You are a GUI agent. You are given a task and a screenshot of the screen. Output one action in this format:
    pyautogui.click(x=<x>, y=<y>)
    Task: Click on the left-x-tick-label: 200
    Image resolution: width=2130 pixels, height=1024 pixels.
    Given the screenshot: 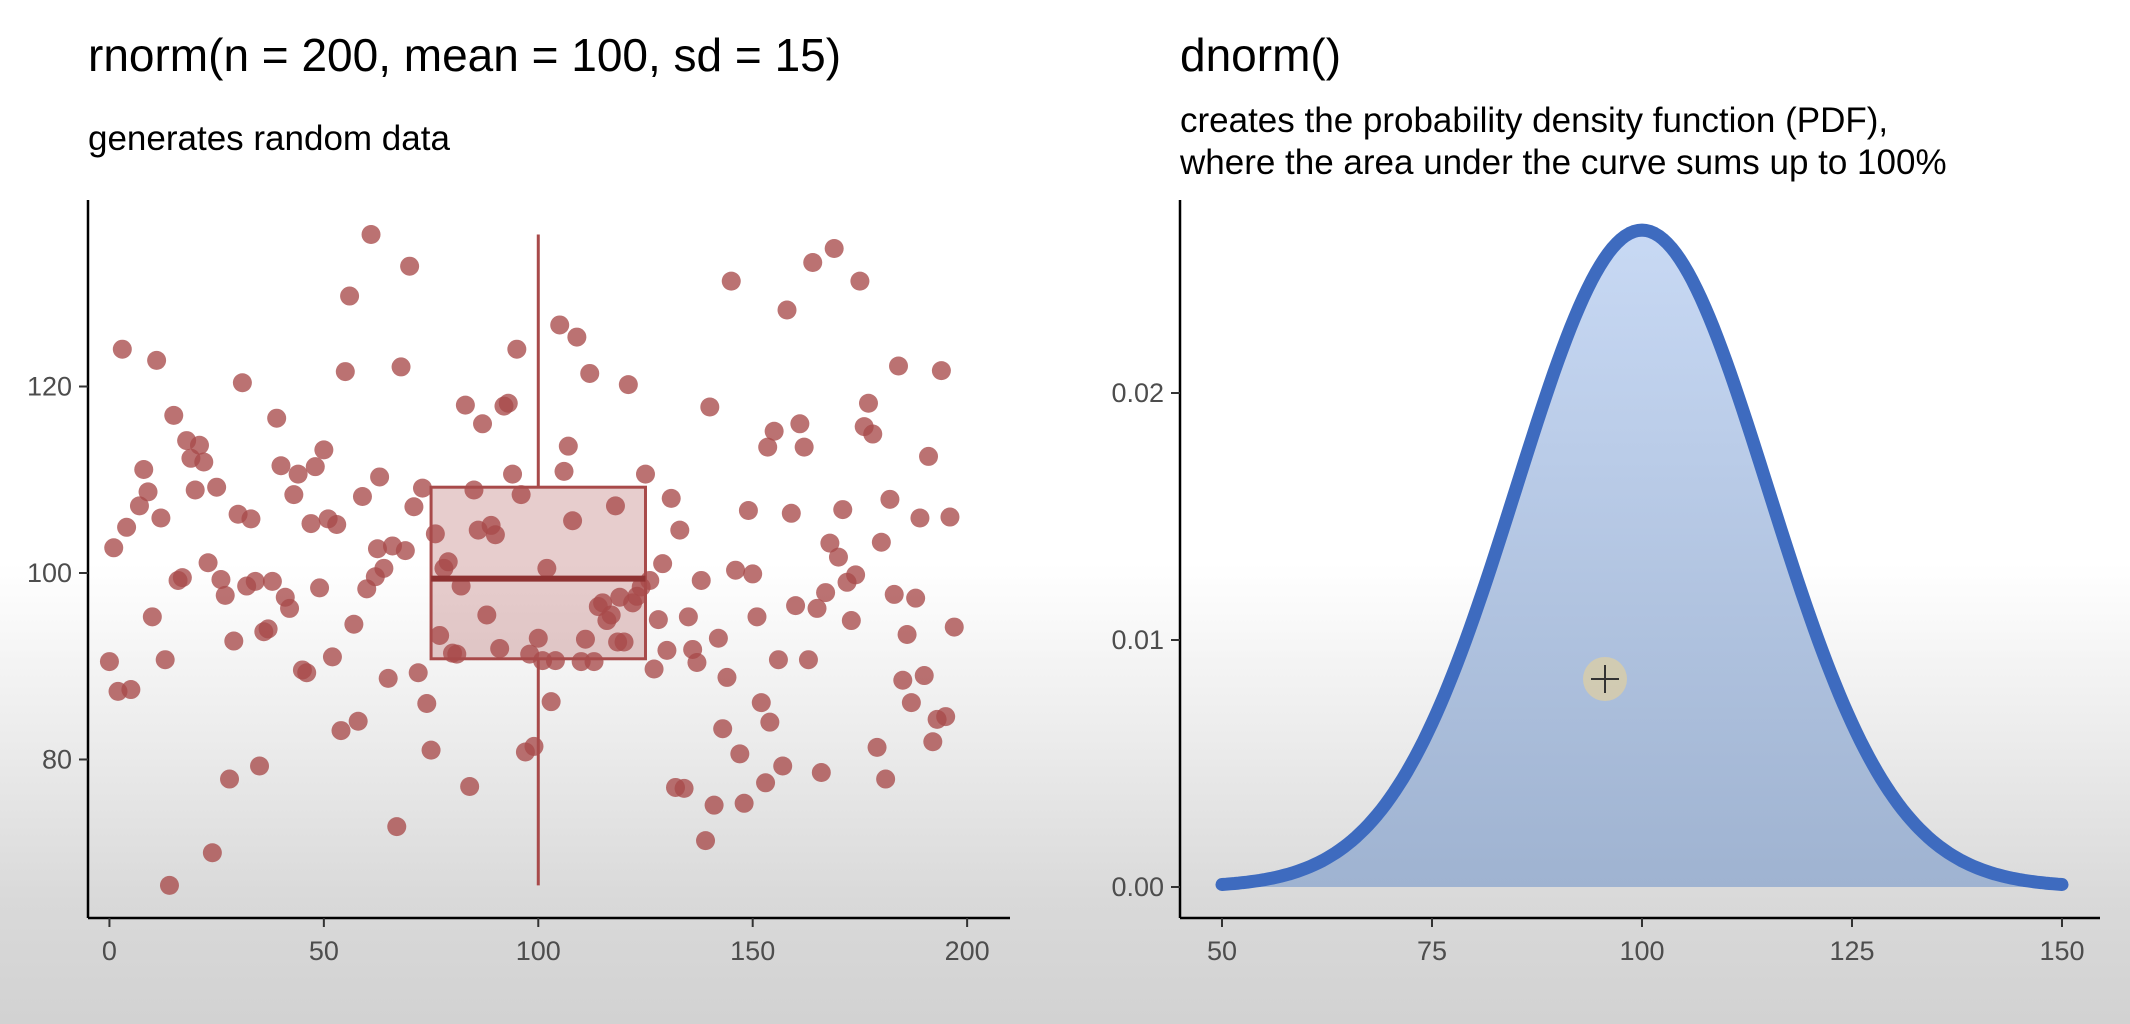 What is the action you would take?
    pyautogui.click(x=967, y=951)
    